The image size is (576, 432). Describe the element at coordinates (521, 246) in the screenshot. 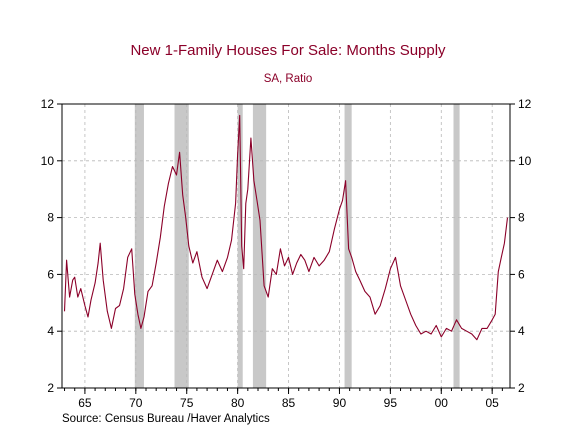

I see `y-axis-right: 2 4 6 8 10 12` at that location.